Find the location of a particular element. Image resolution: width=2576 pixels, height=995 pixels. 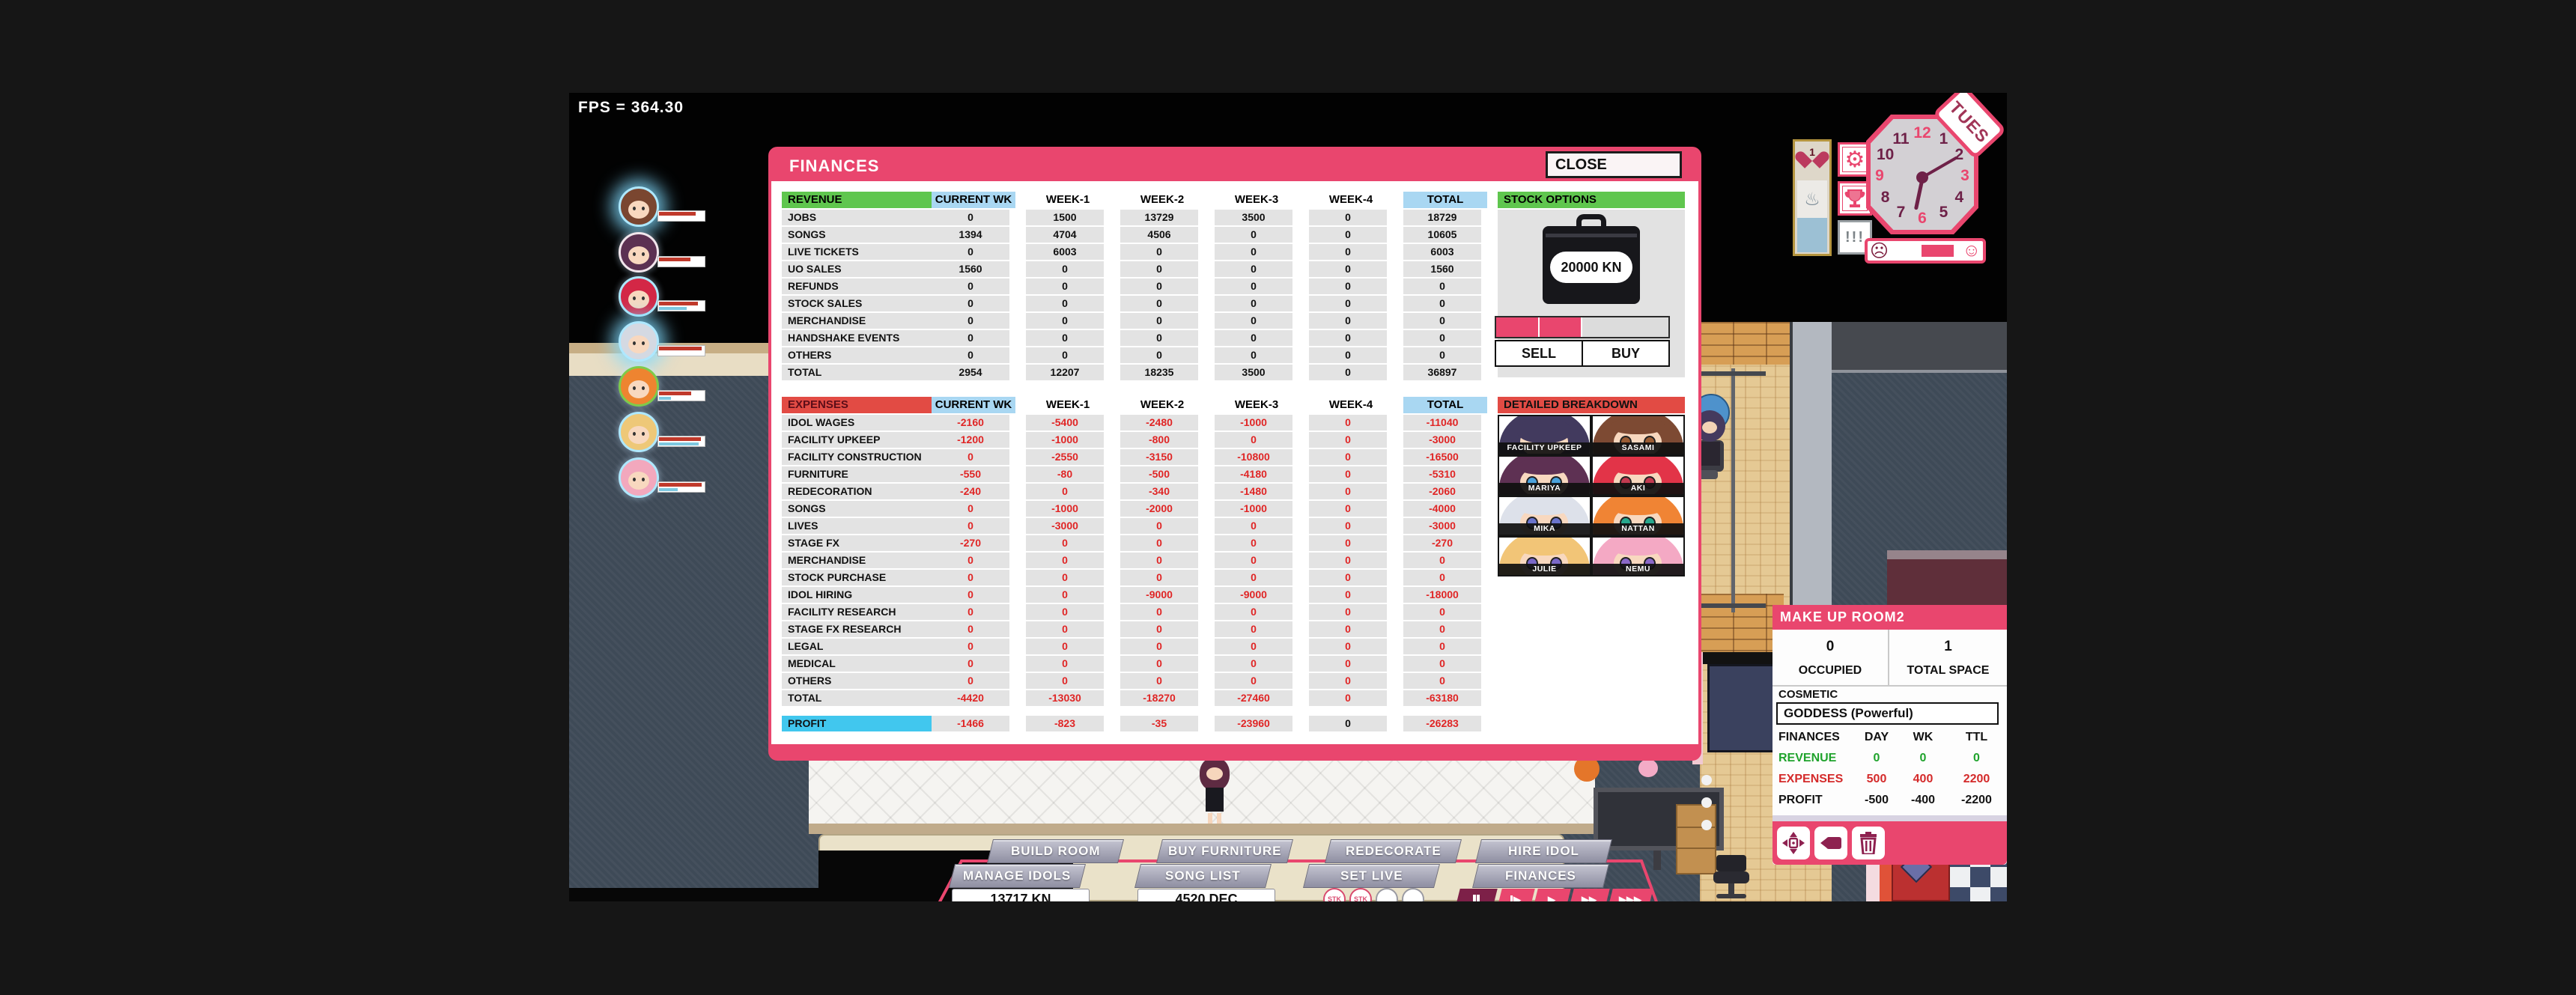

sell-button: SELL is located at coordinates (1539, 353).